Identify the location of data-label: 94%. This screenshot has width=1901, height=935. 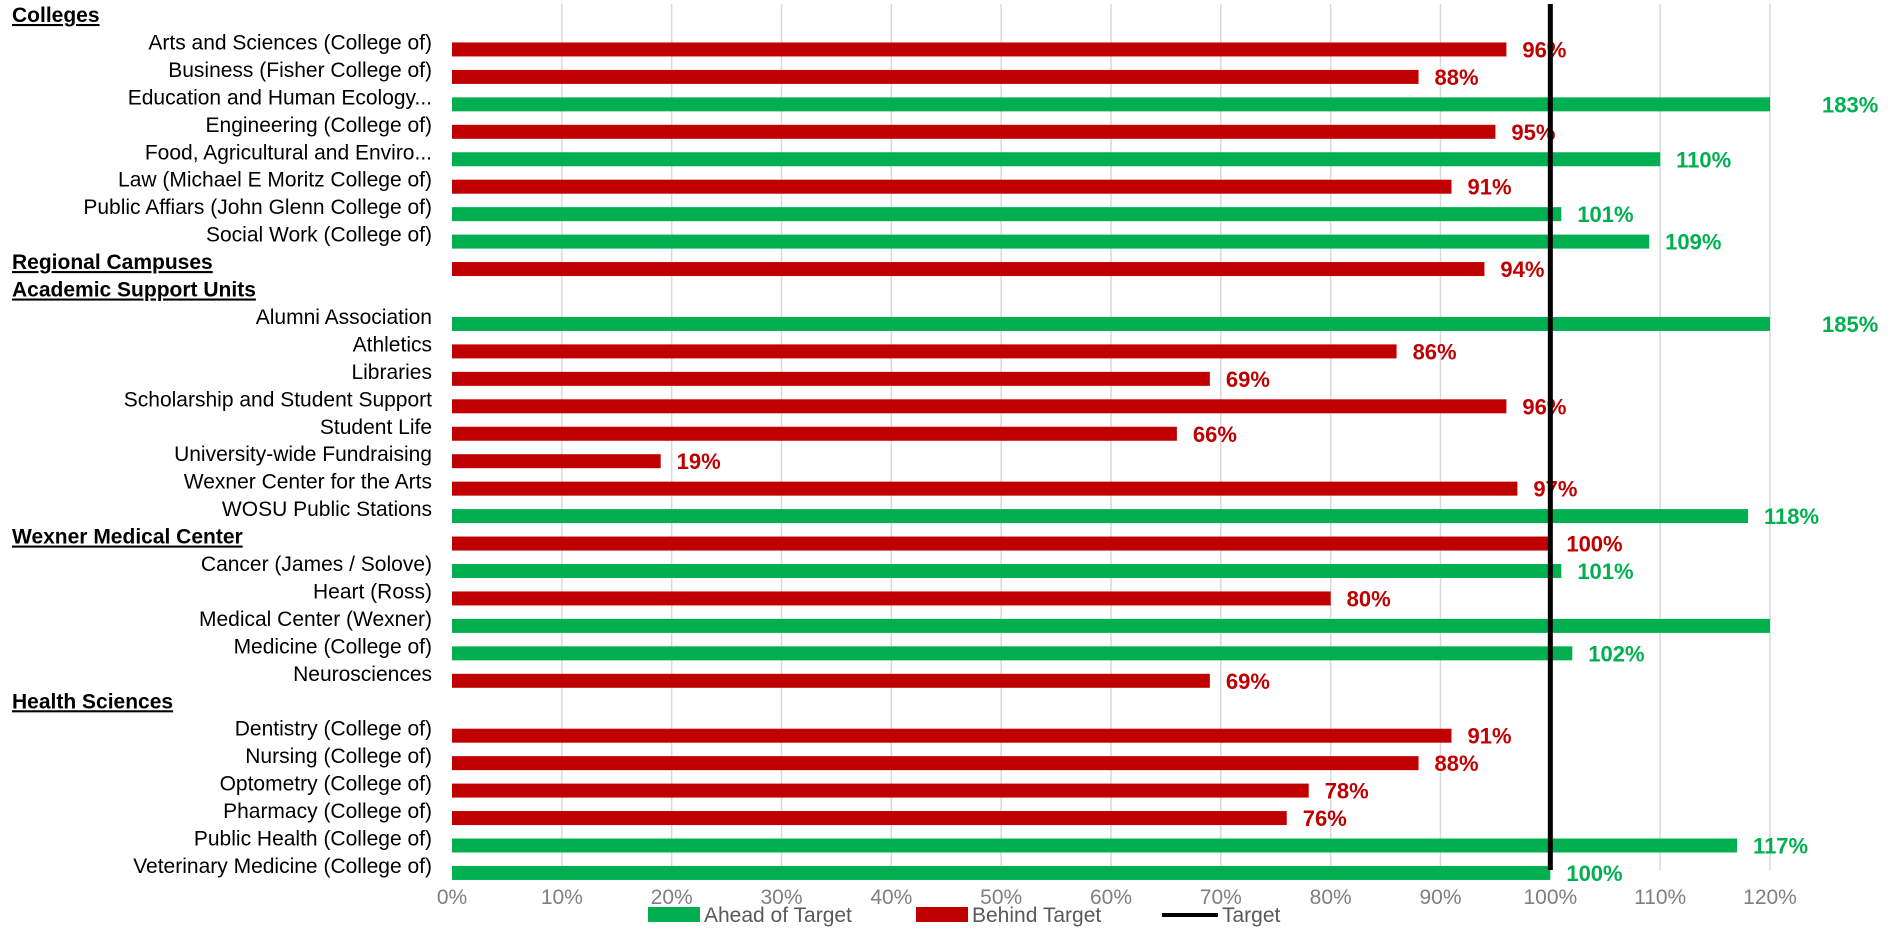
(1522, 269).